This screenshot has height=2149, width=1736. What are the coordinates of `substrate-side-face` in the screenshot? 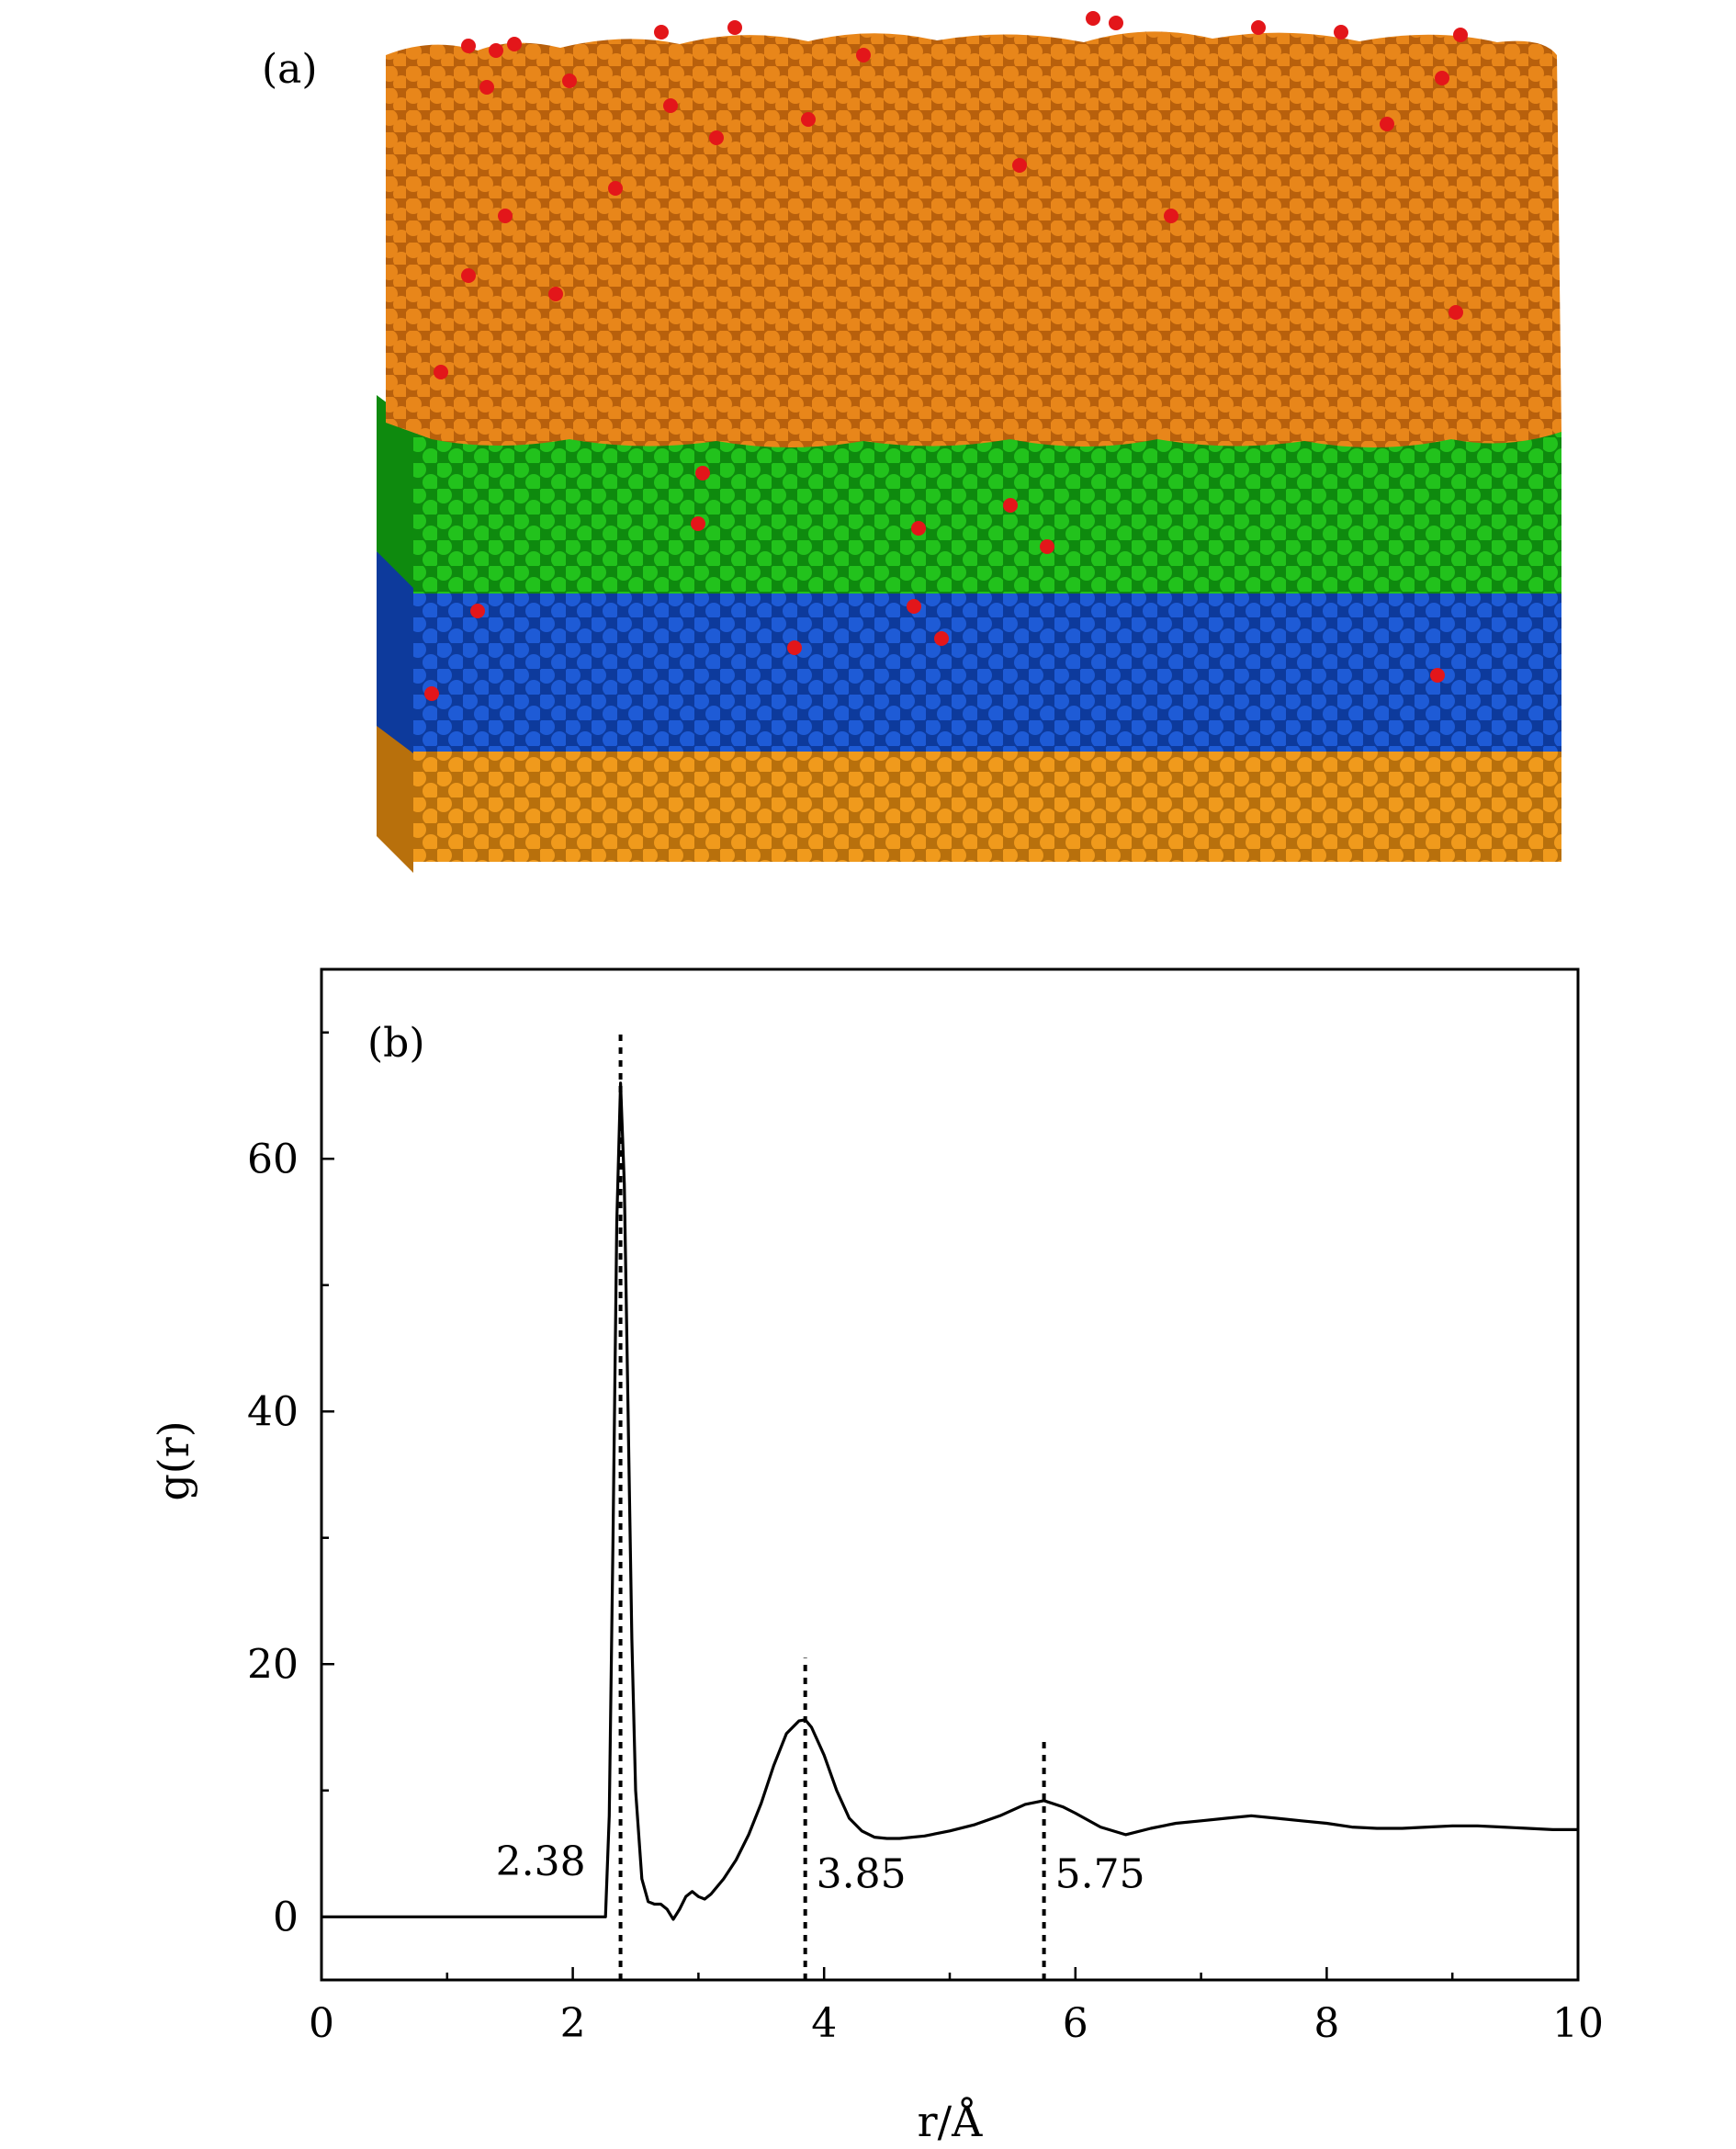 It's located at (395, 799).